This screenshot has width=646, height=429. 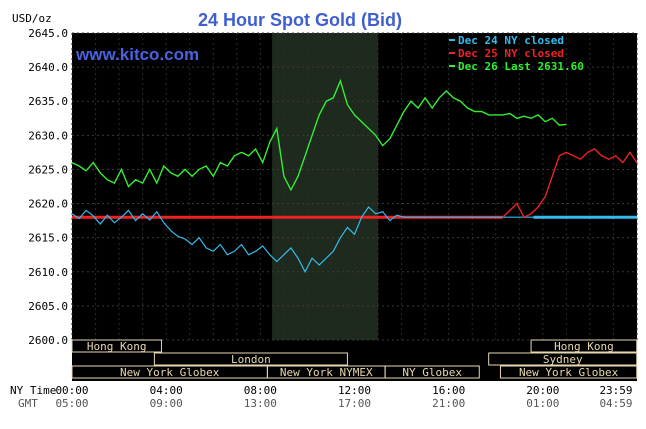 What do you see at coordinates (32, 18) in the screenshot?
I see `y-unit-label: USD/oz` at bounding box center [32, 18].